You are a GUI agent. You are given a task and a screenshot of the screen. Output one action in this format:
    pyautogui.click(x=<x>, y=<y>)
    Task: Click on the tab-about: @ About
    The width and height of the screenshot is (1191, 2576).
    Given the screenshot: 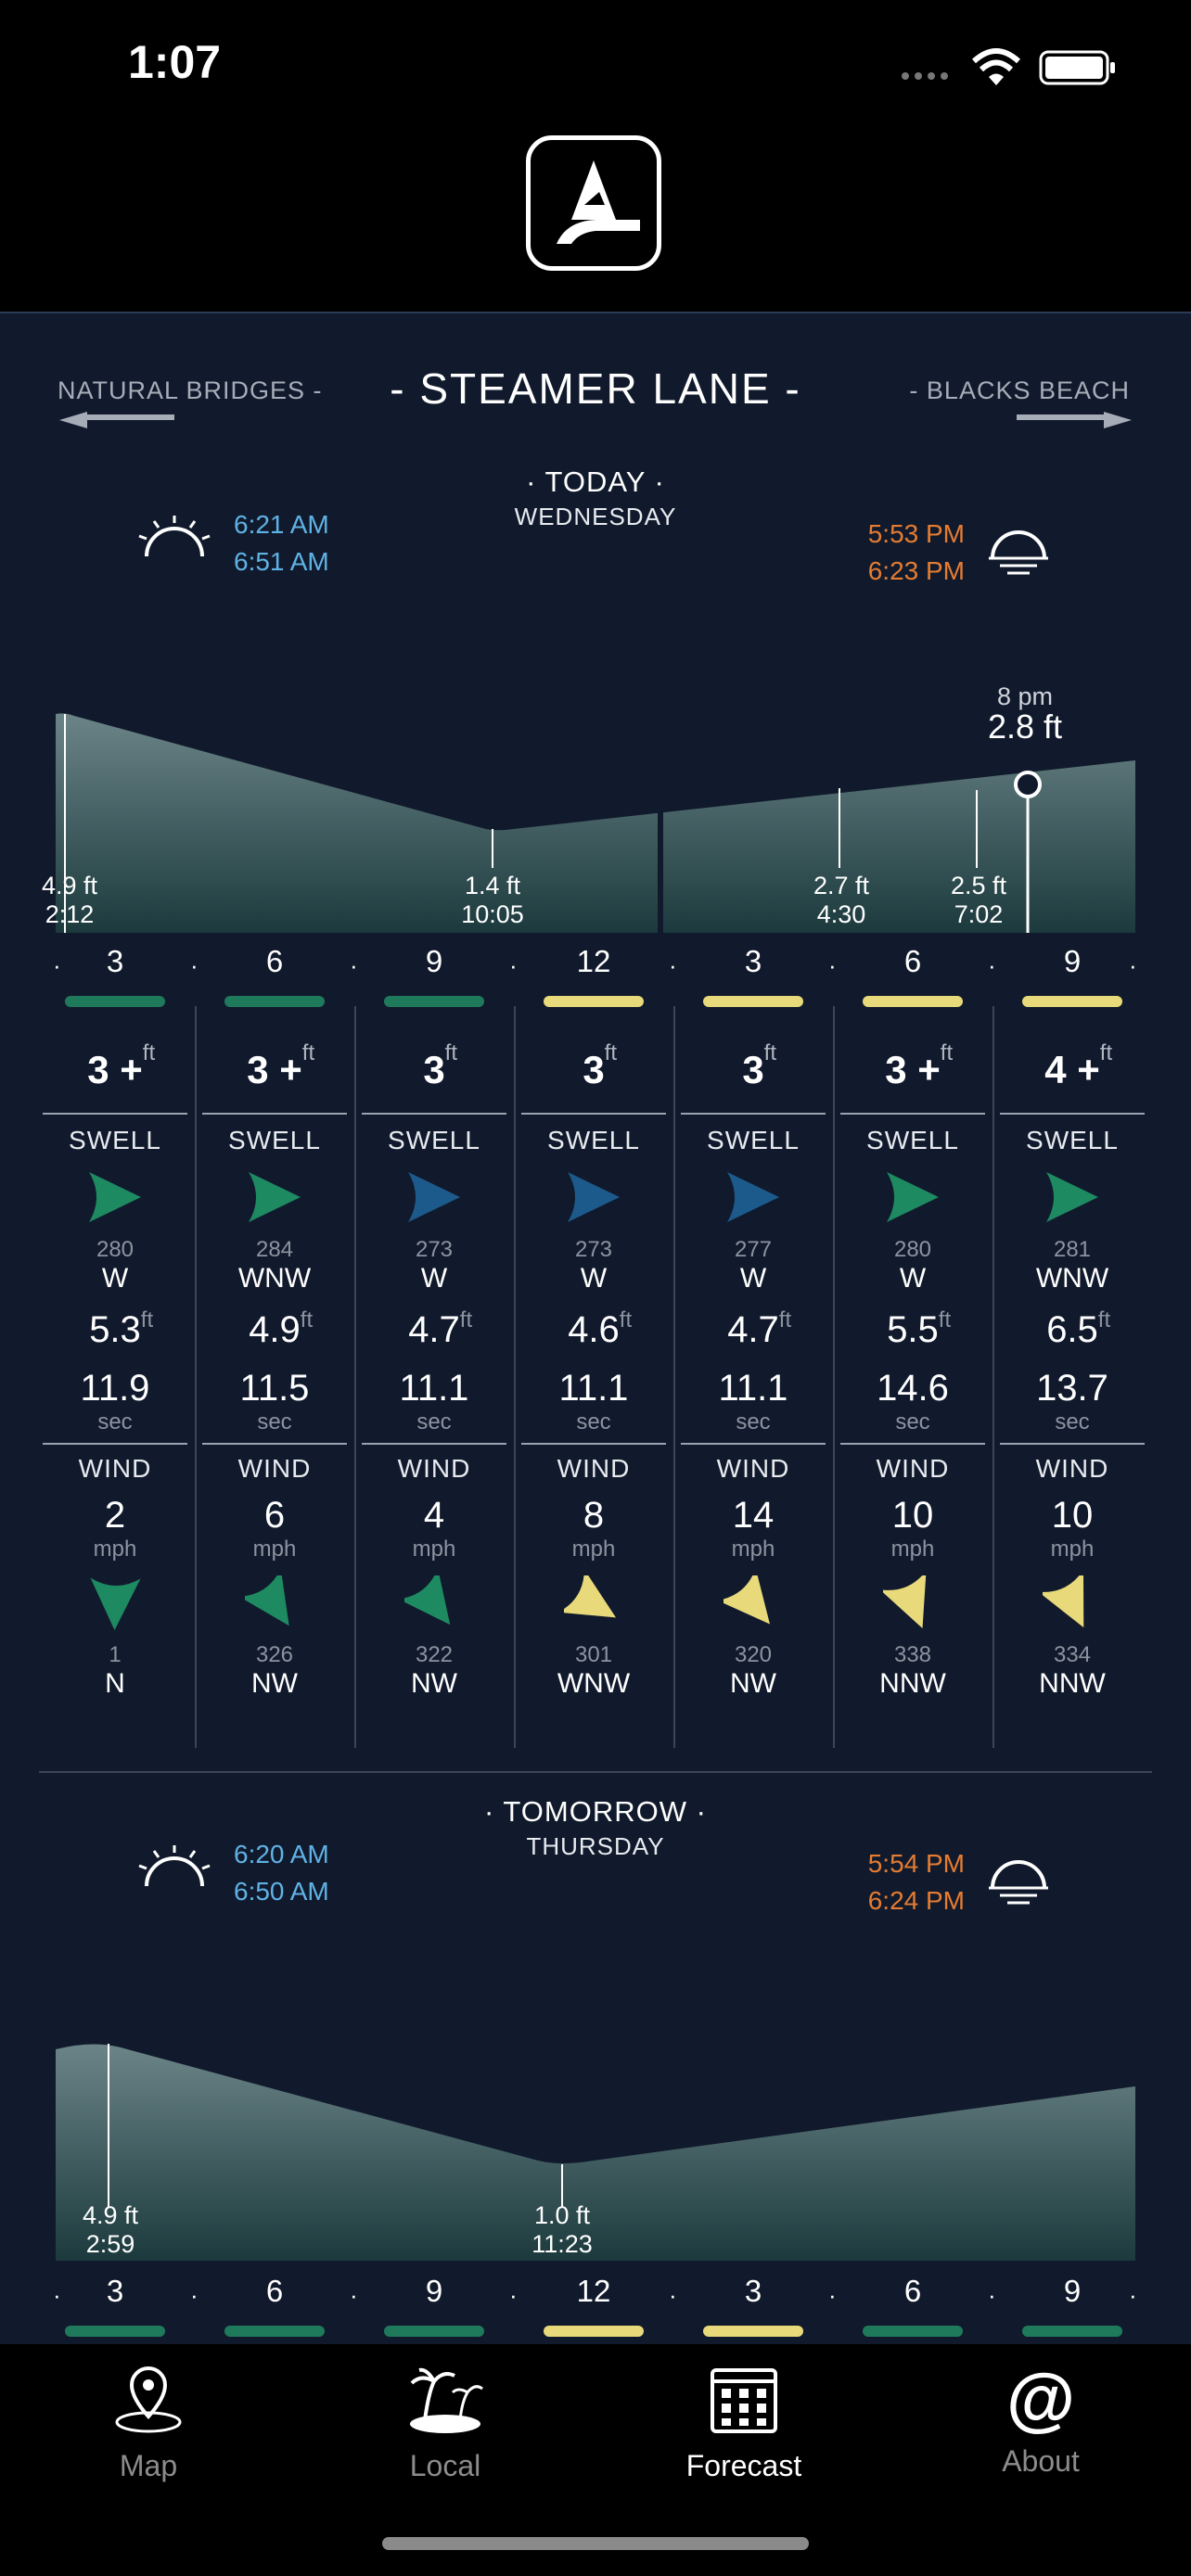 What is the action you would take?
    pyautogui.click(x=1040, y=2422)
    